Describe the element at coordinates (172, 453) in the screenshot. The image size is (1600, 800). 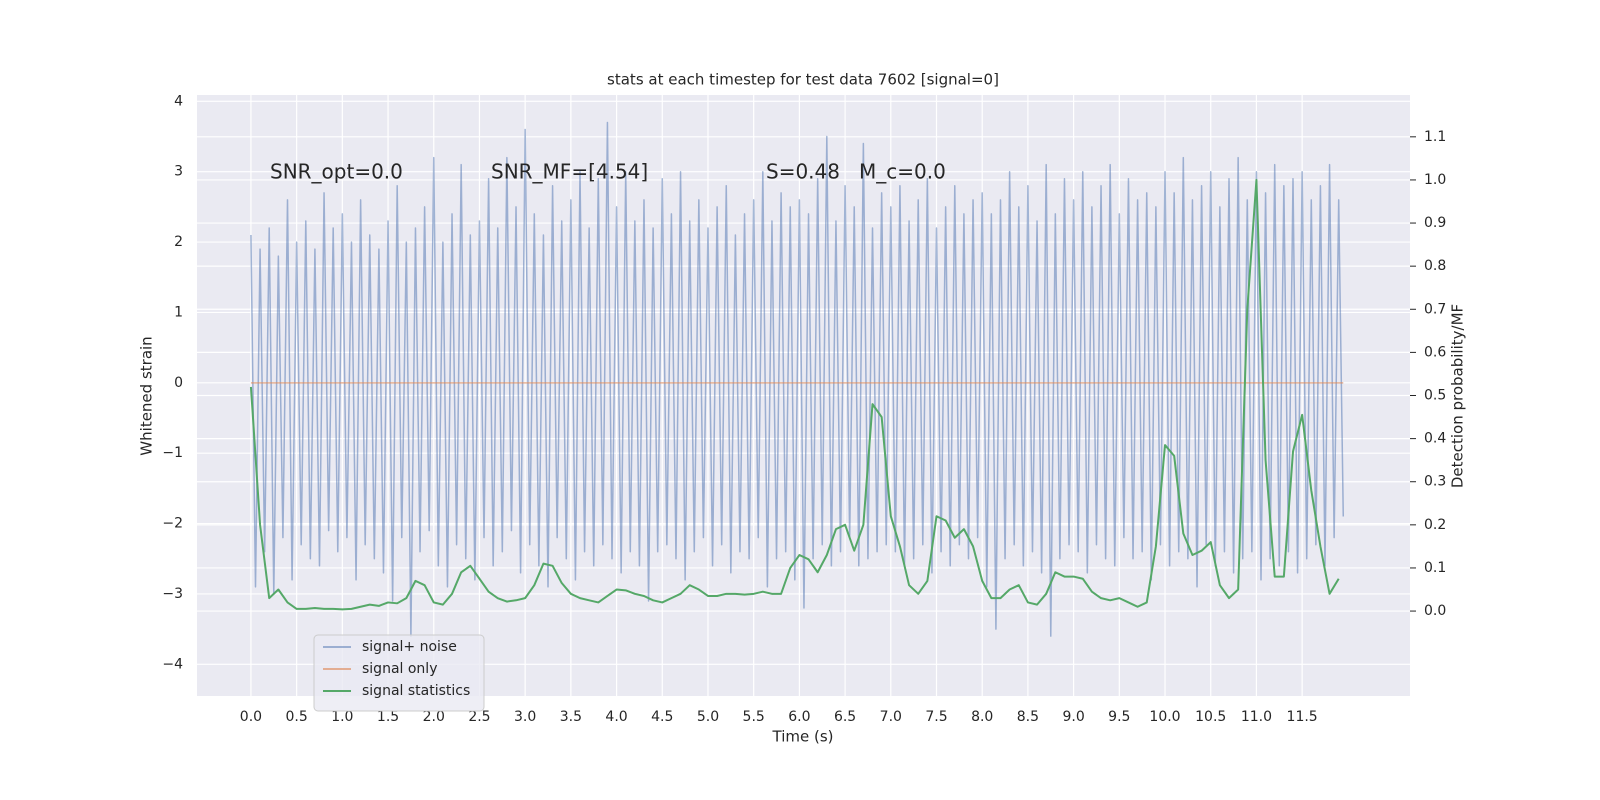
I see `y-tick-label: −1` at that location.